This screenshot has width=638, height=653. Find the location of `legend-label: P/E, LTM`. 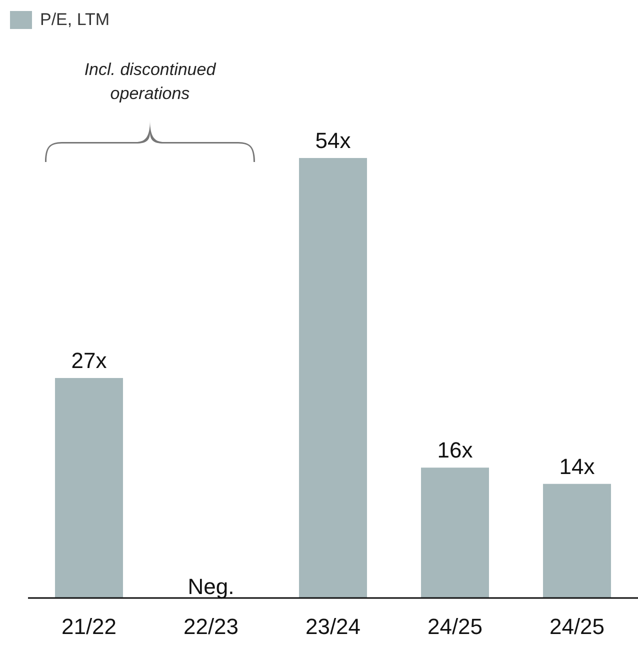

legend-label: P/E, LTM is located at coordinates (75, 20).